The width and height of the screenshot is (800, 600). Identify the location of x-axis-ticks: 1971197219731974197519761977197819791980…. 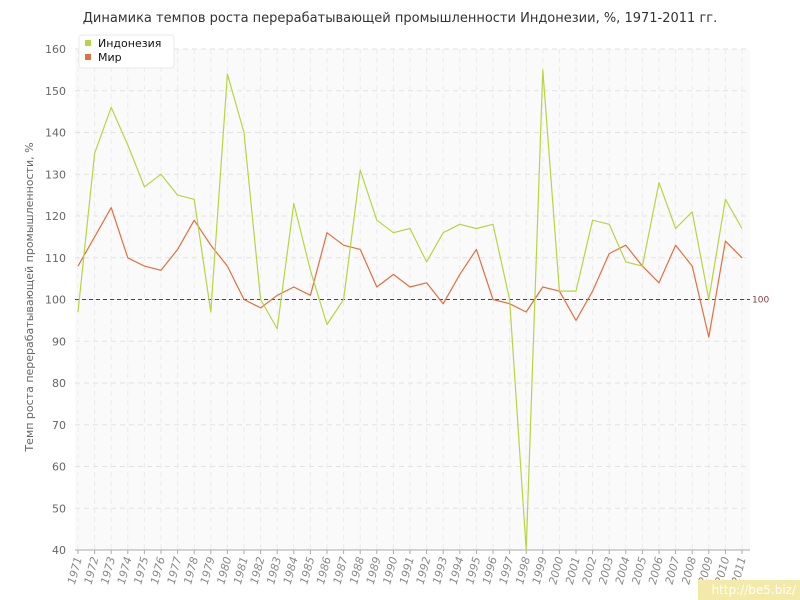
(407, 568).